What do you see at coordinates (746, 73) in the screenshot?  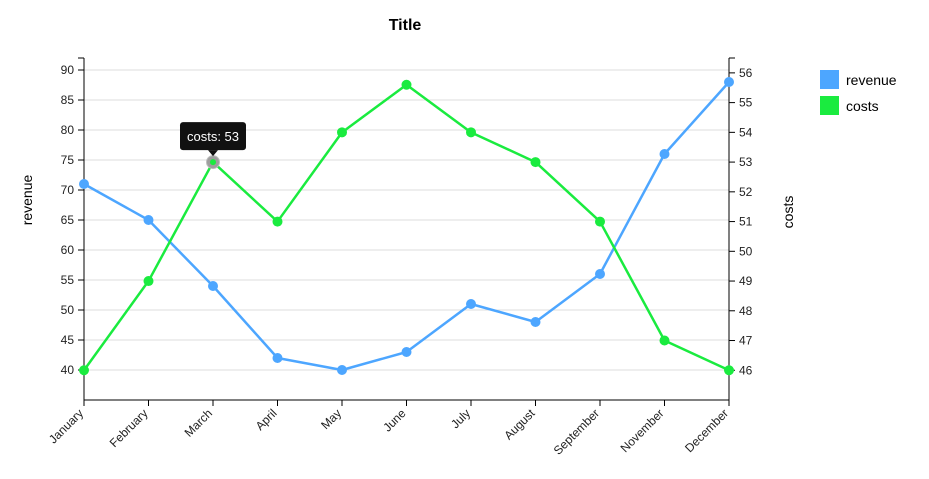 I see `y-right-tick-label: 56` at bounding box center [746, 73].